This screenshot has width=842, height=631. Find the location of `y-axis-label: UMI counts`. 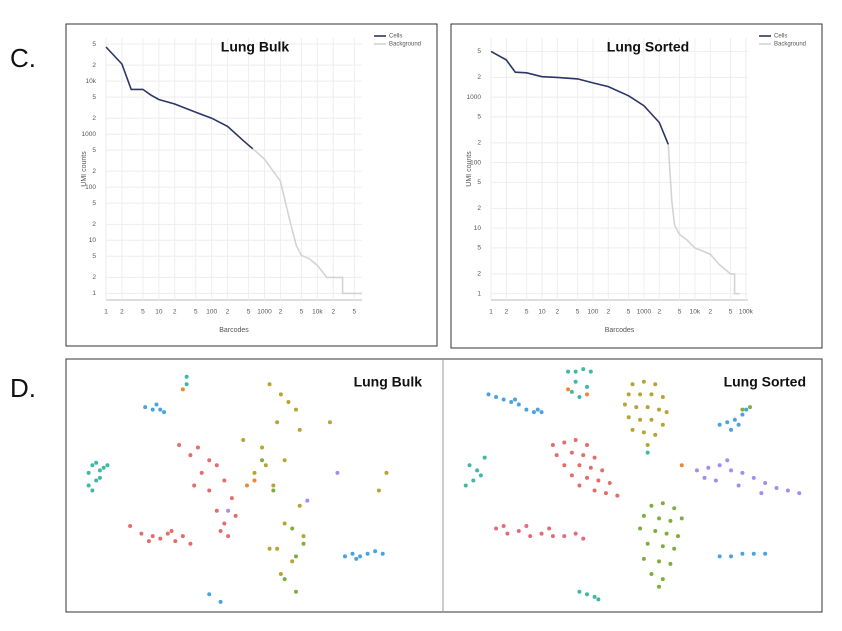

y-axis-label: UMI counts is located at coordinates (84, 169).